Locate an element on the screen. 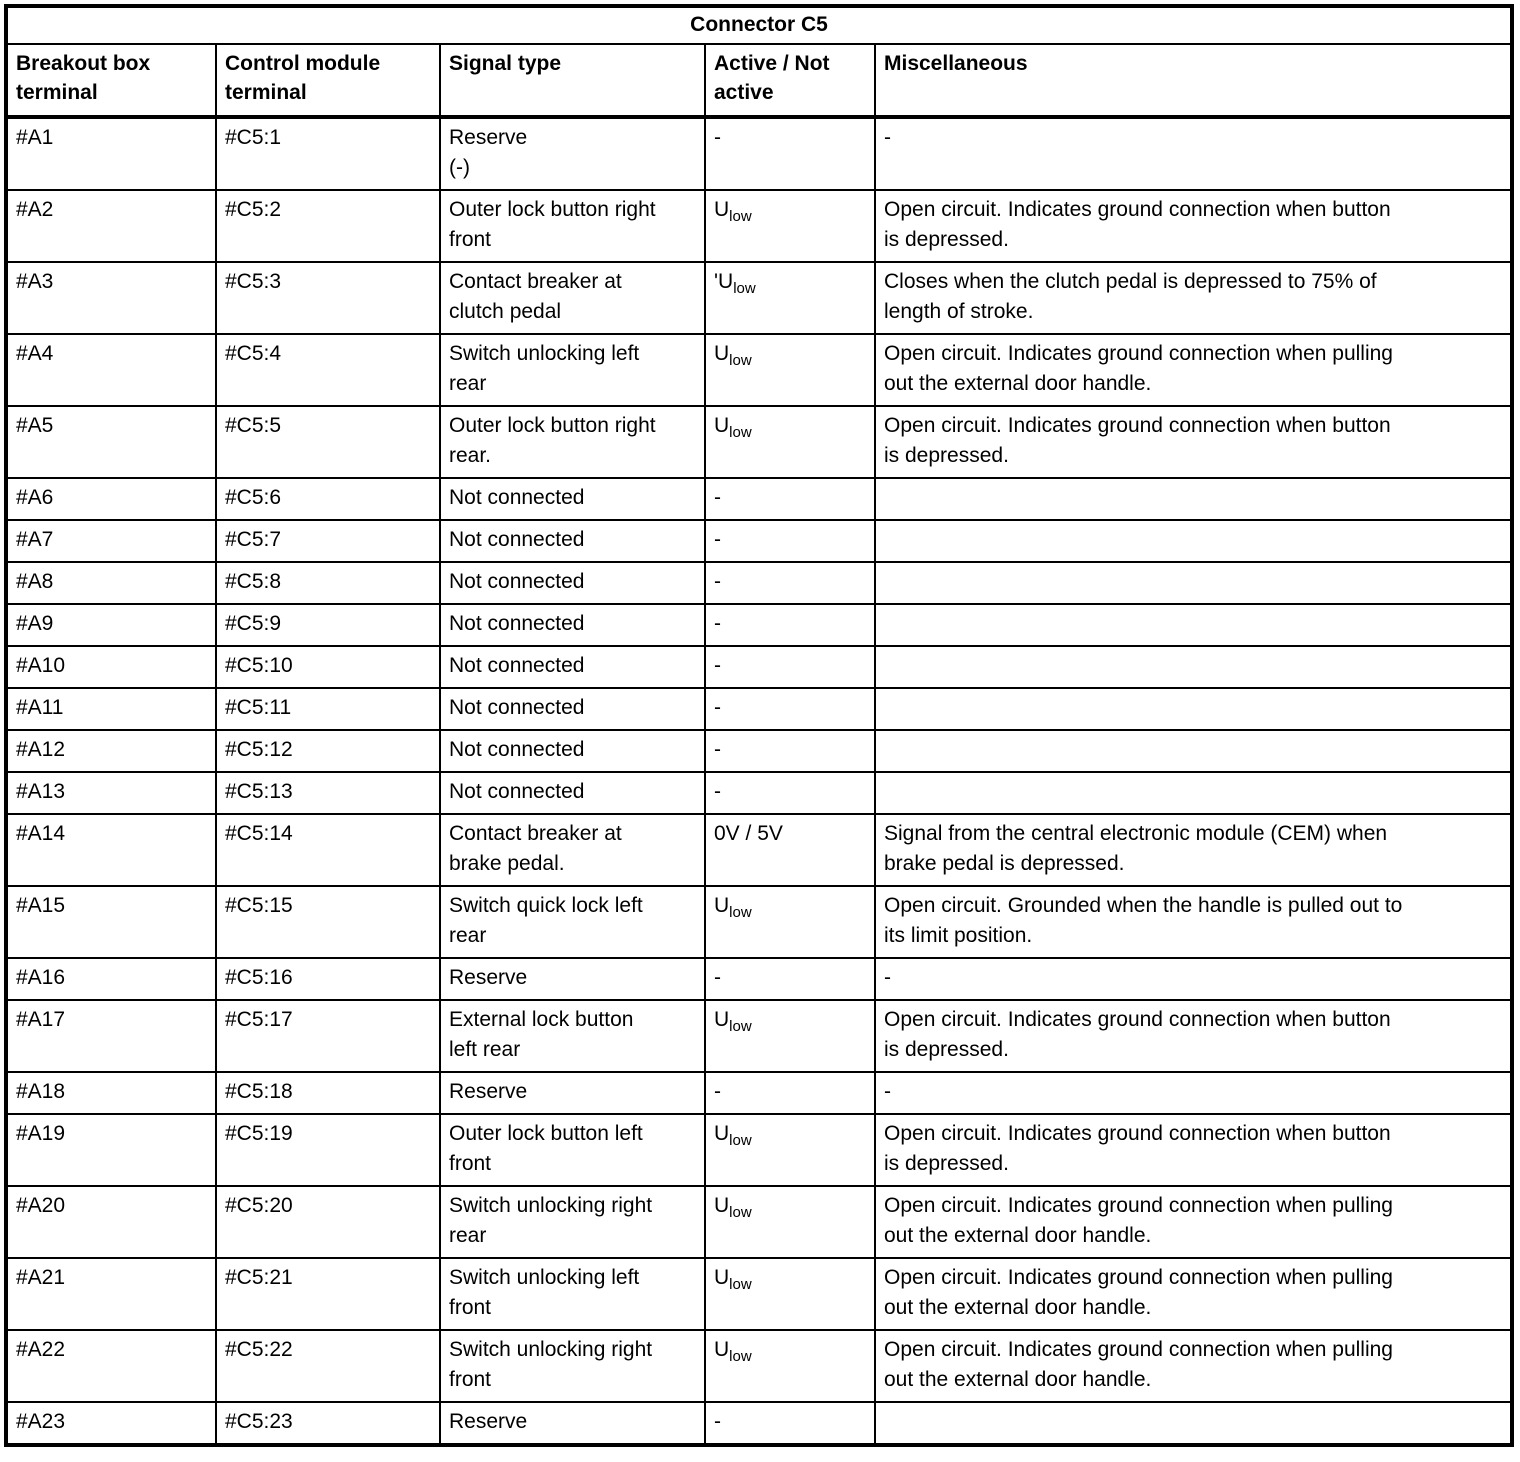 This screenshot has height=1462, width=1520. module-terminal-cell: #C5:21 is located at coordinates (328, 1294).